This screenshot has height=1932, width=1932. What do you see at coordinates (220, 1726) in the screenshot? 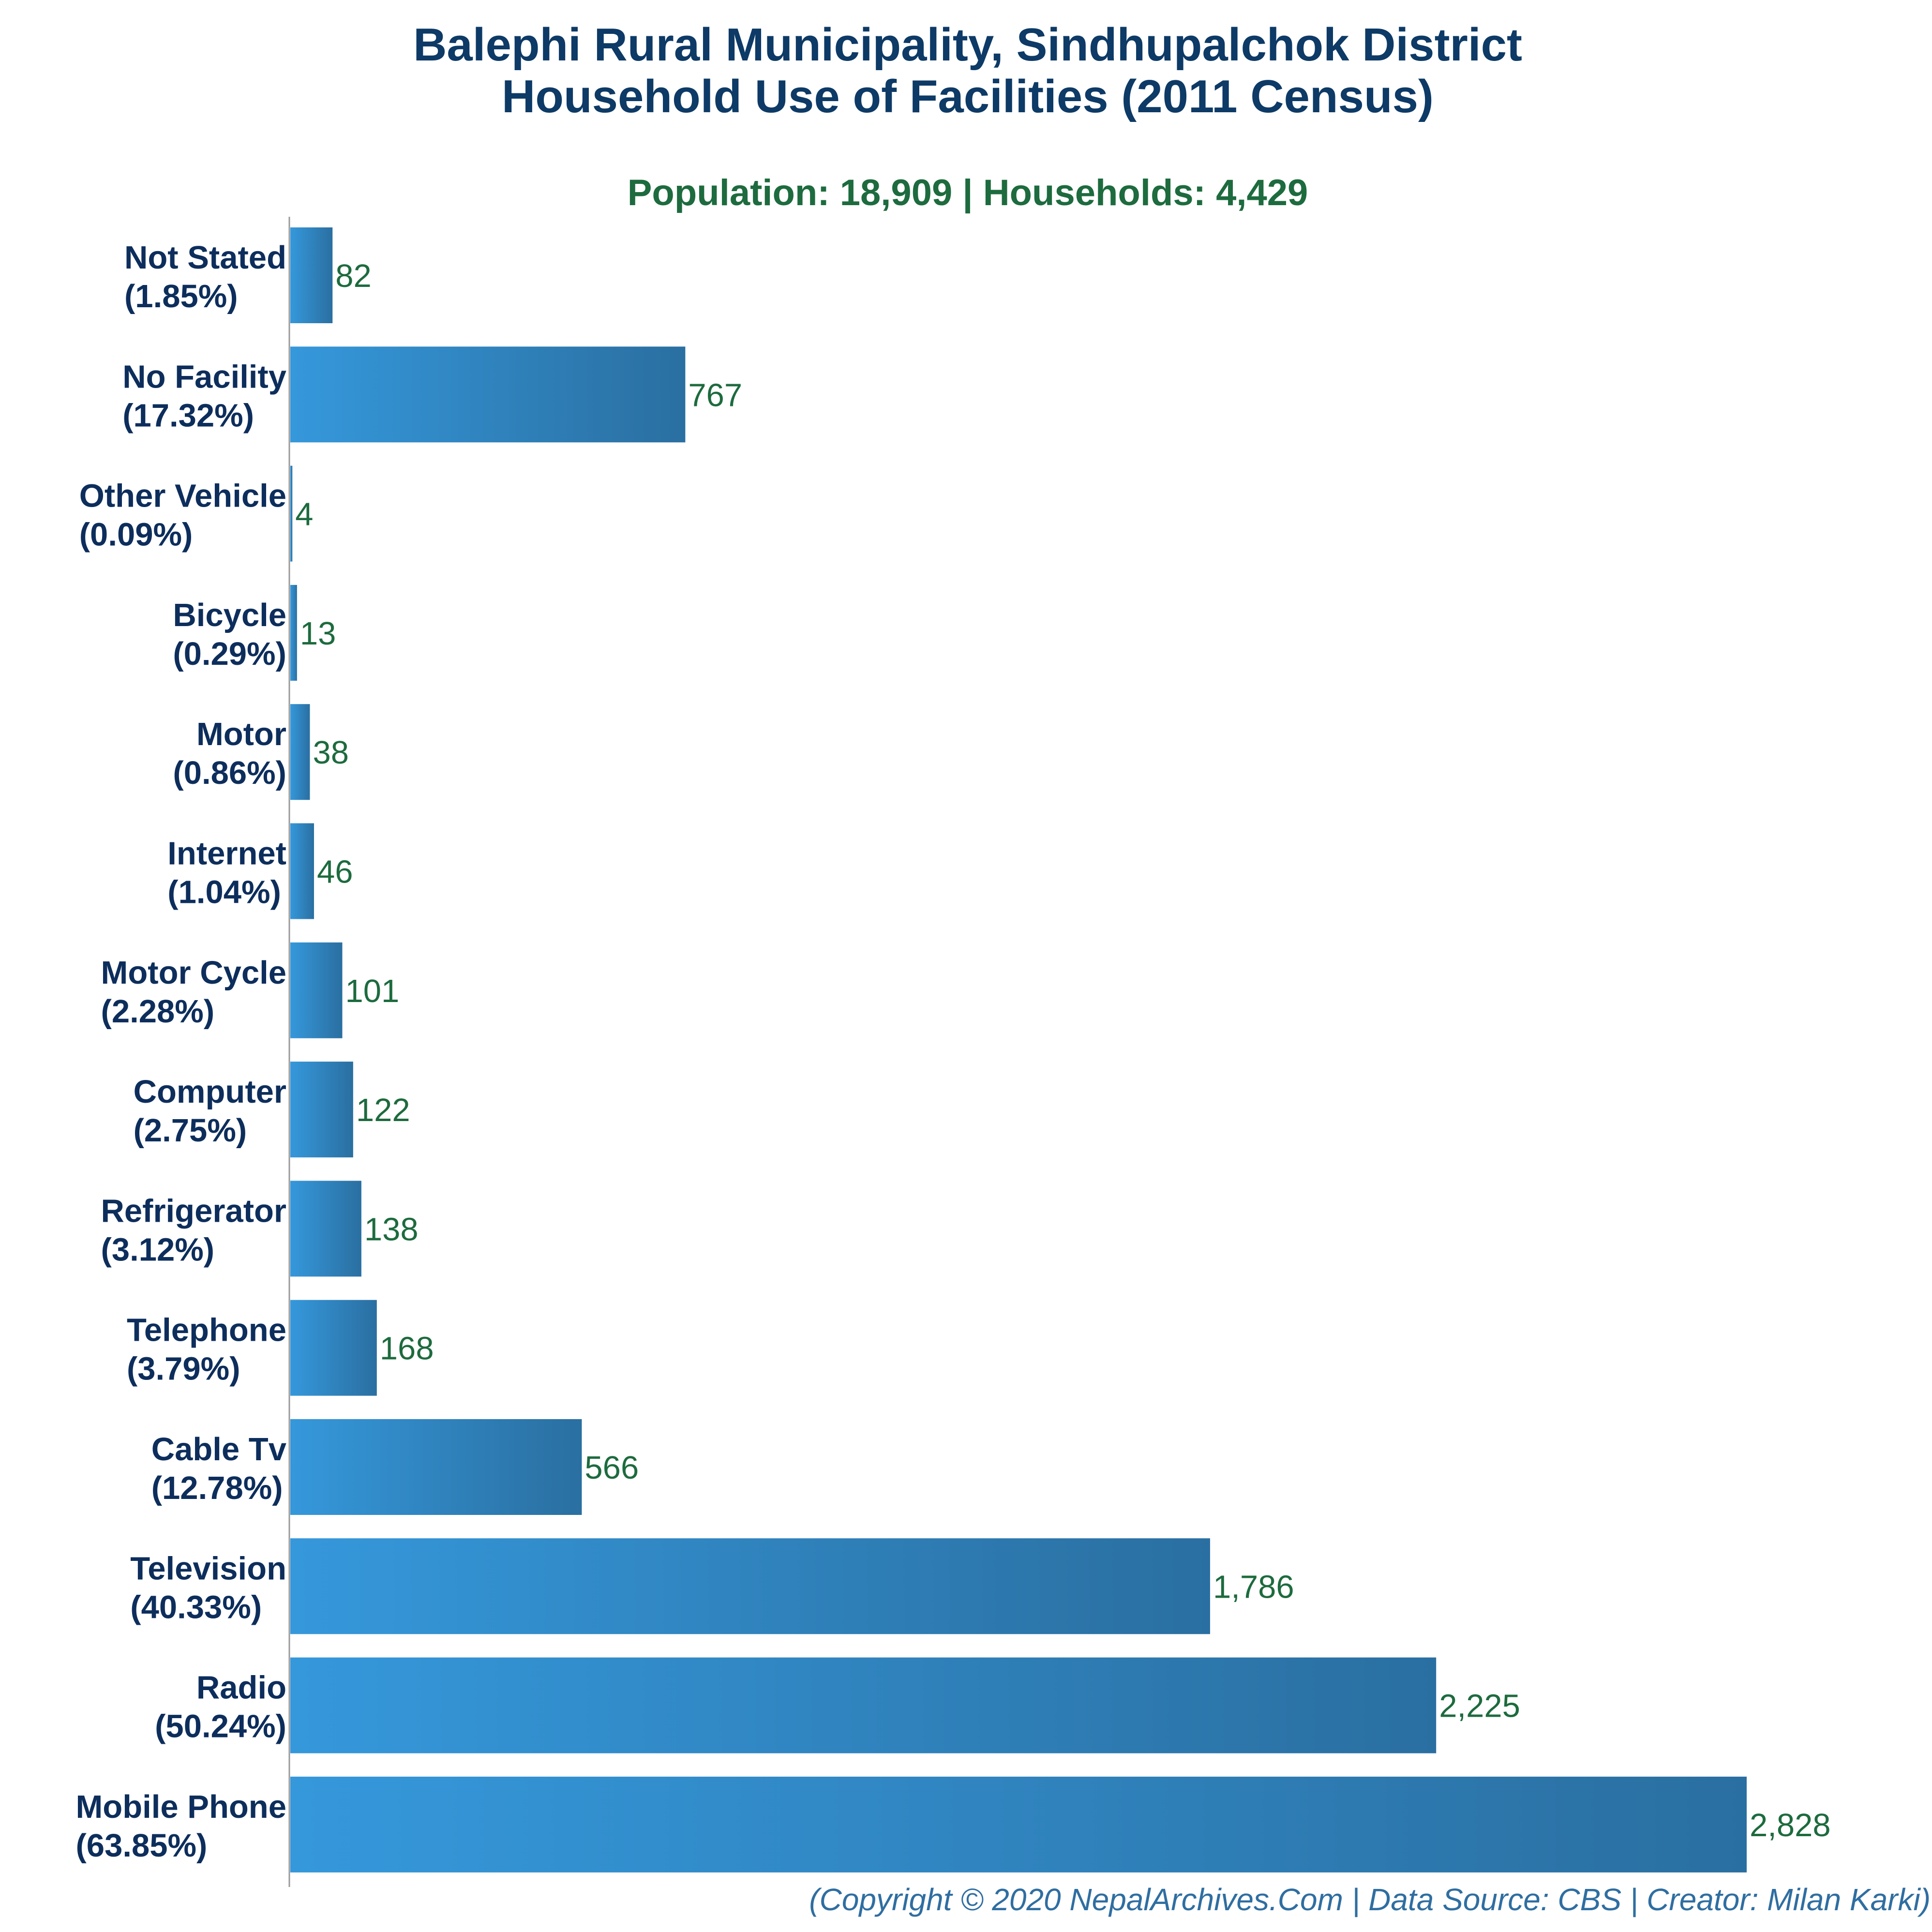
I see `category-percent-label: (50.24%)` at bounding box center [220, 1726].